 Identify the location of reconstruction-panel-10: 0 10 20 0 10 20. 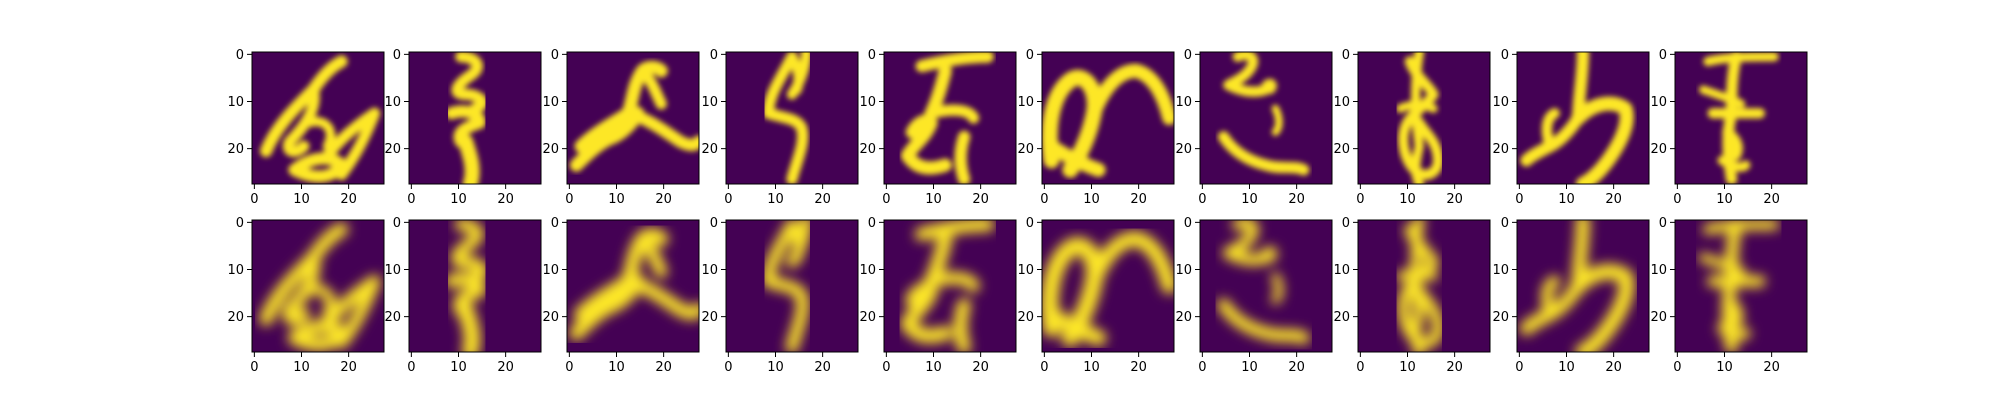
(1729, 295).